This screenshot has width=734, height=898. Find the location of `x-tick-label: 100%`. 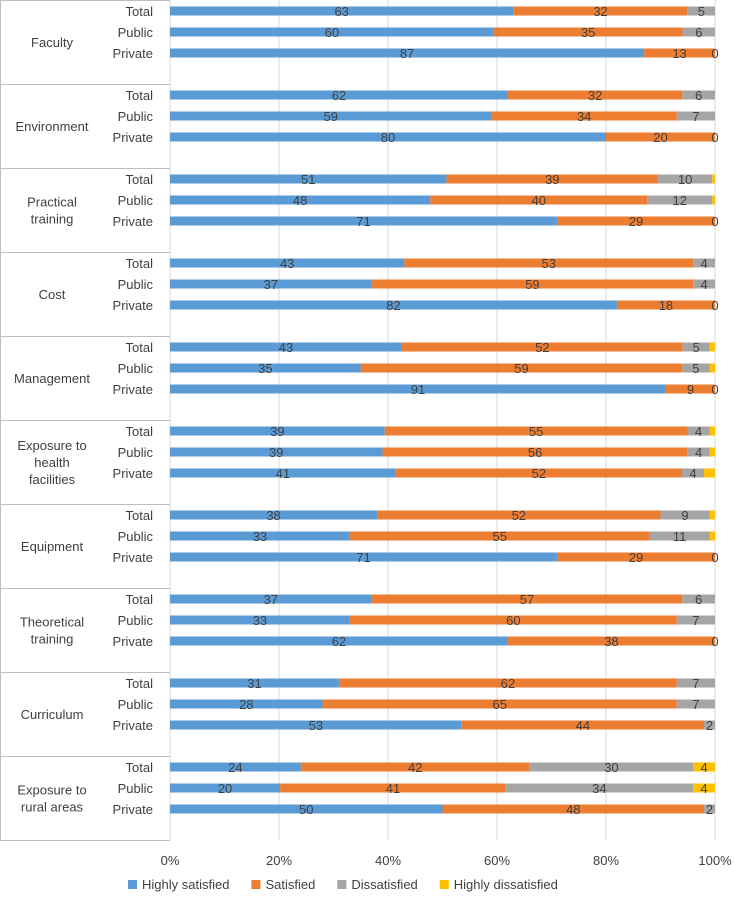

x-tick-label: 100% is located at coordinates (715, 860).